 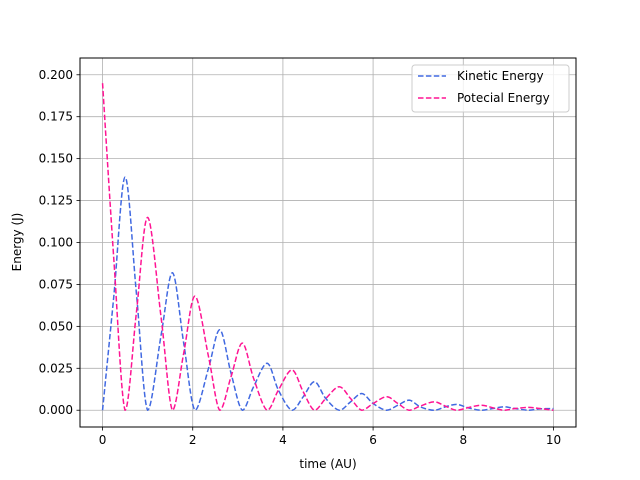 I want to click on x-tick-label: 2, so click(x=193, y=440).